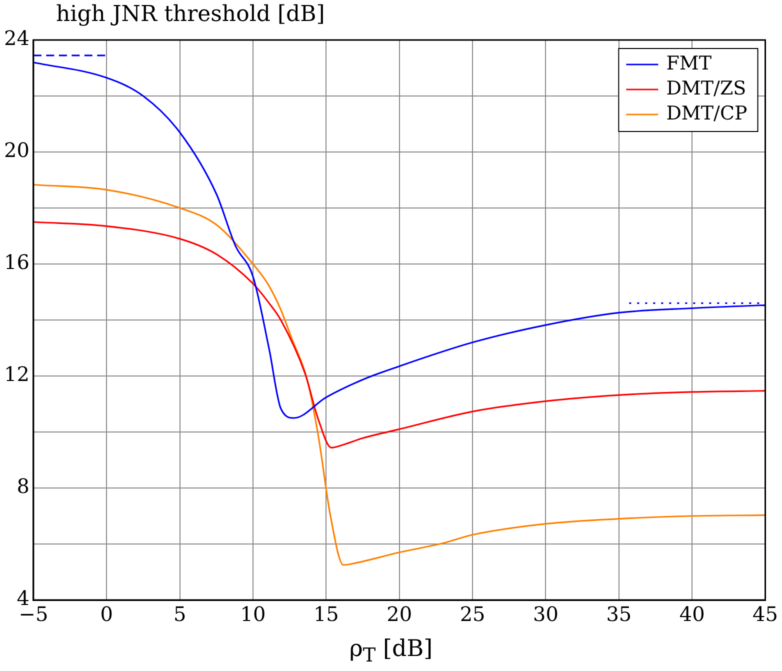 The width and height of the screenshot is (782, 671). What do you see at coordinates (17, 38) in the screenshot?
I see `y-tick-label: 24` at bounding box center [17, 38].